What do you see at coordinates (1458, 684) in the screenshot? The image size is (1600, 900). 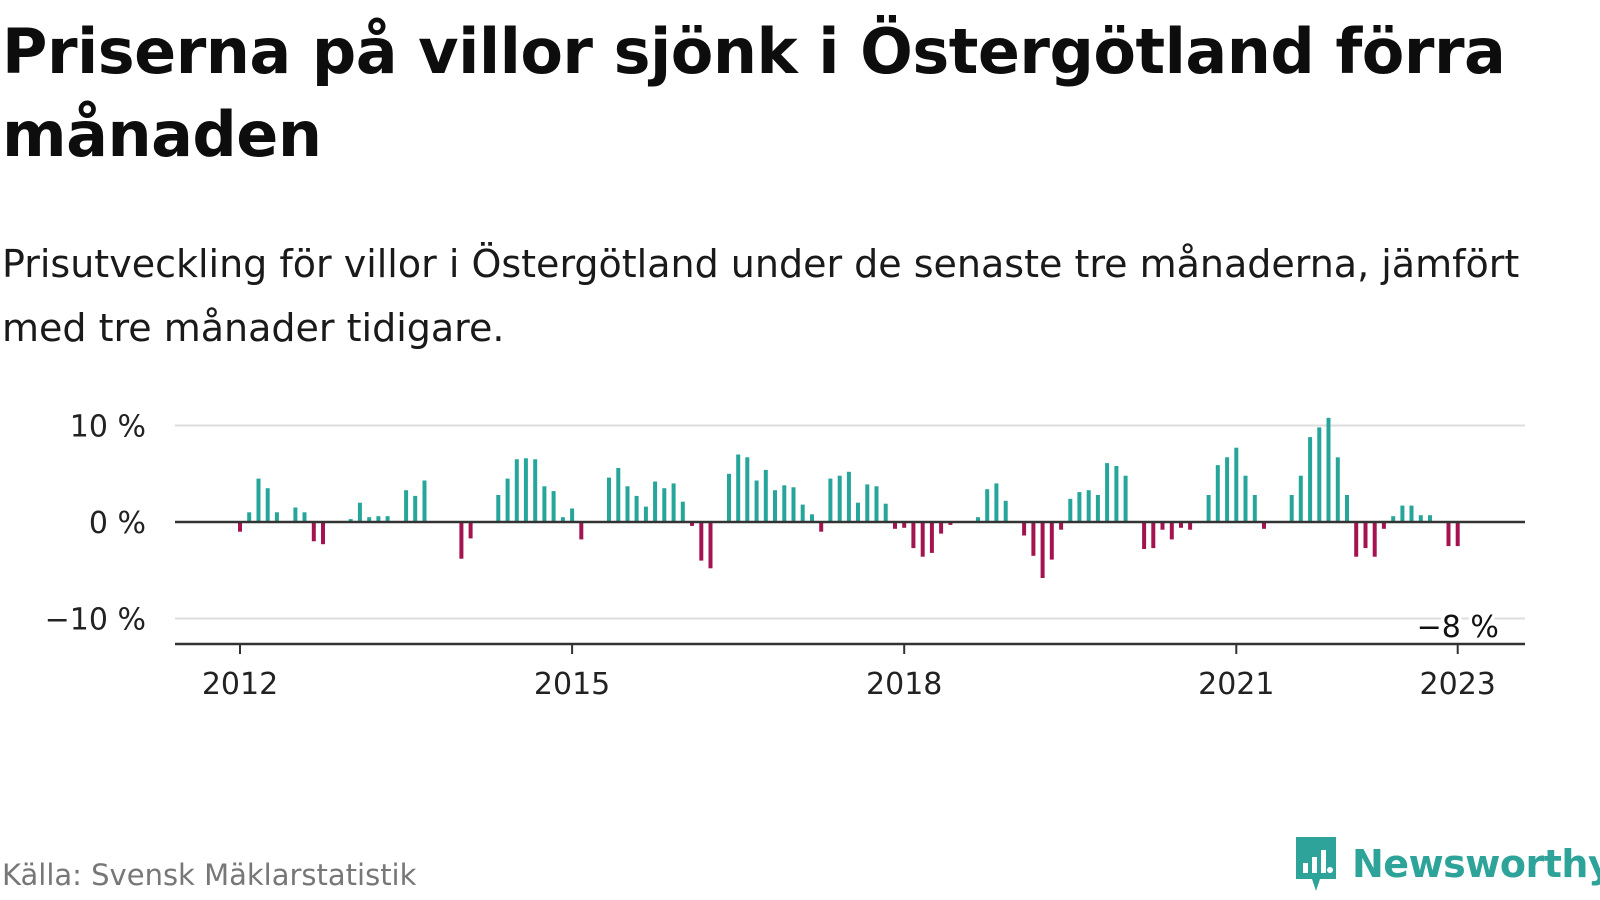 I see `x-tick-label: 2023` at bounding box center [1458, 684].